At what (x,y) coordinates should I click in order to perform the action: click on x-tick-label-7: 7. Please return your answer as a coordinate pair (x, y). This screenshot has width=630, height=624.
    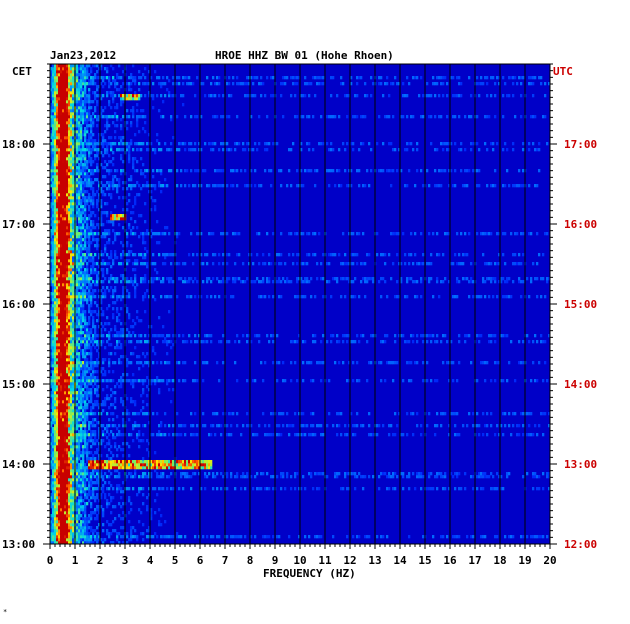
    Looking at the image, I should click on (225, 560).